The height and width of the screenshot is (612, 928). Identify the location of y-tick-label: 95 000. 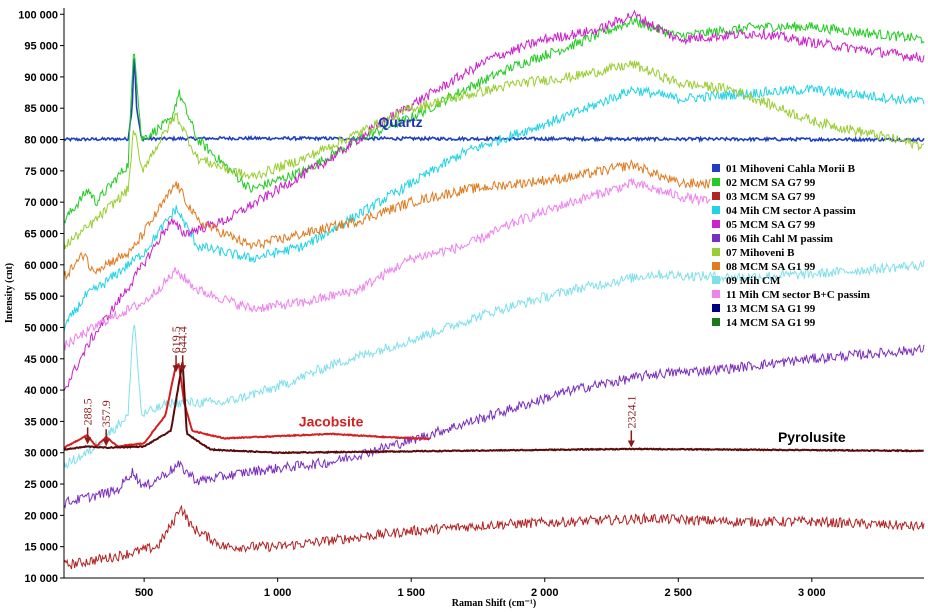
(41, 47).